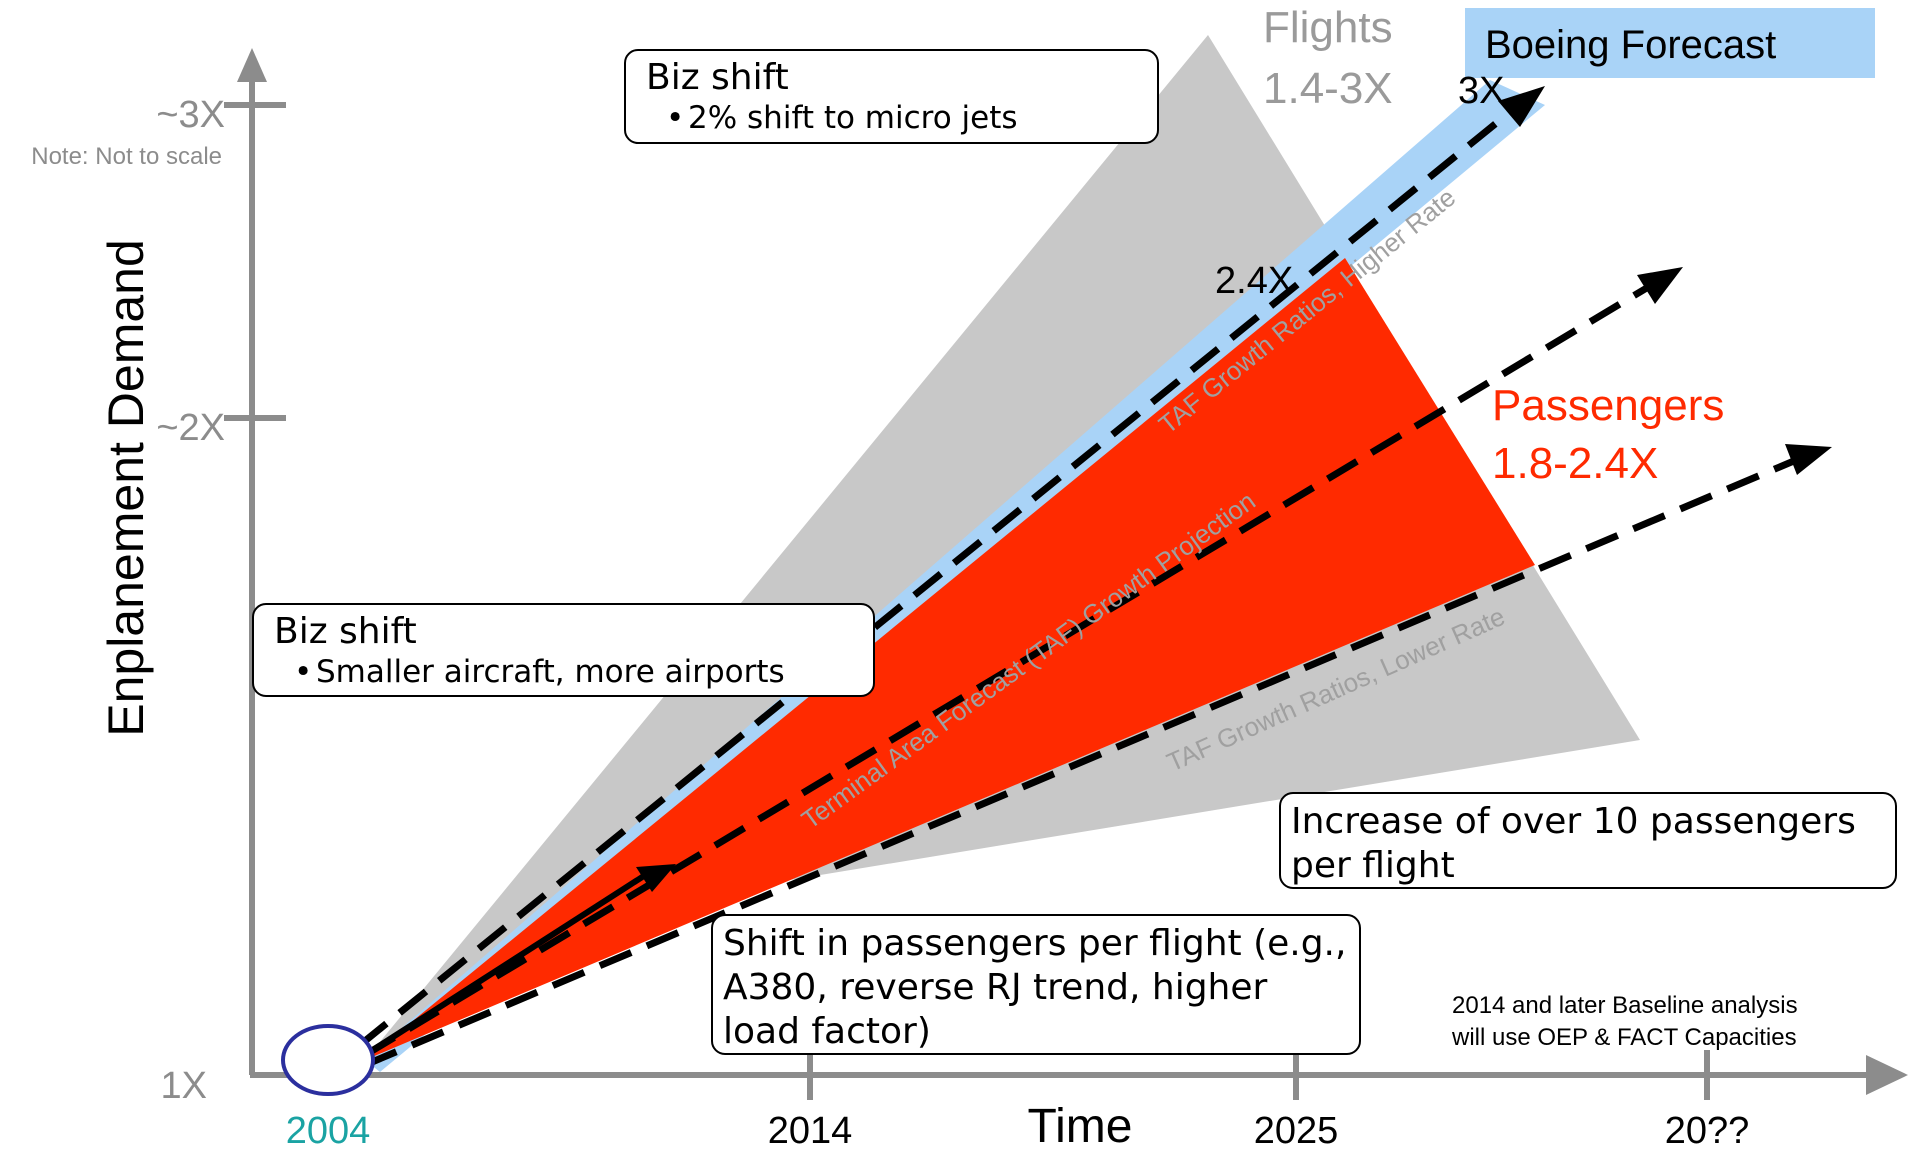 The image size is (1911, 1149). What do you see at coordinates (252, 65) in the screenshot?
I see `y-axis-arrowhead` at bounding box center [252, 65].